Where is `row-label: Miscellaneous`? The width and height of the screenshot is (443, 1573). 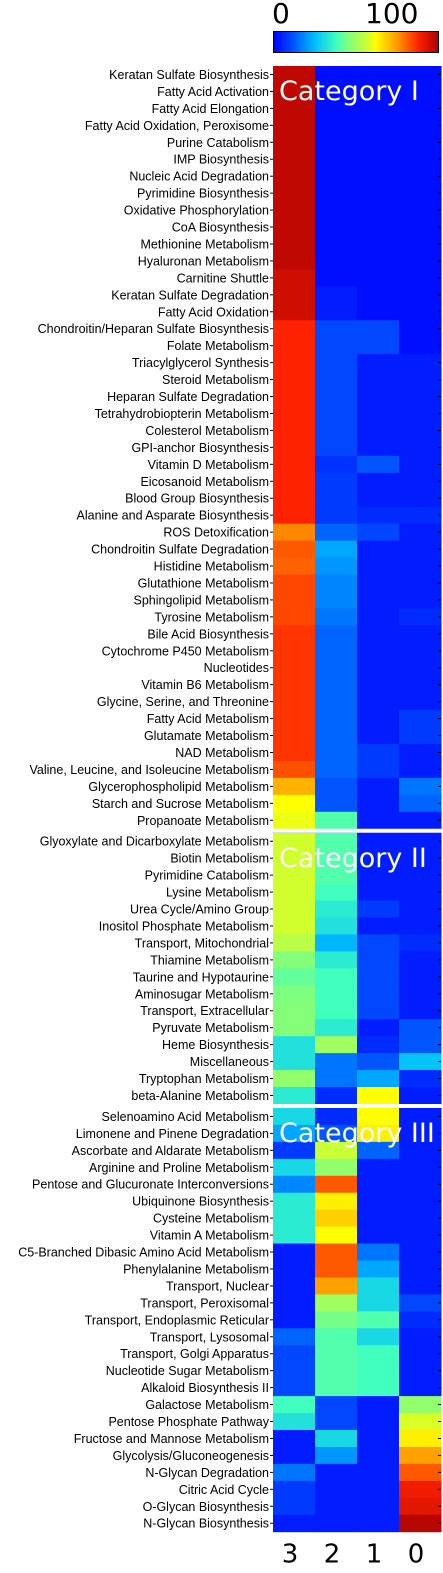 row-label: Miscellaneous is located at coordinates (229, 1062).